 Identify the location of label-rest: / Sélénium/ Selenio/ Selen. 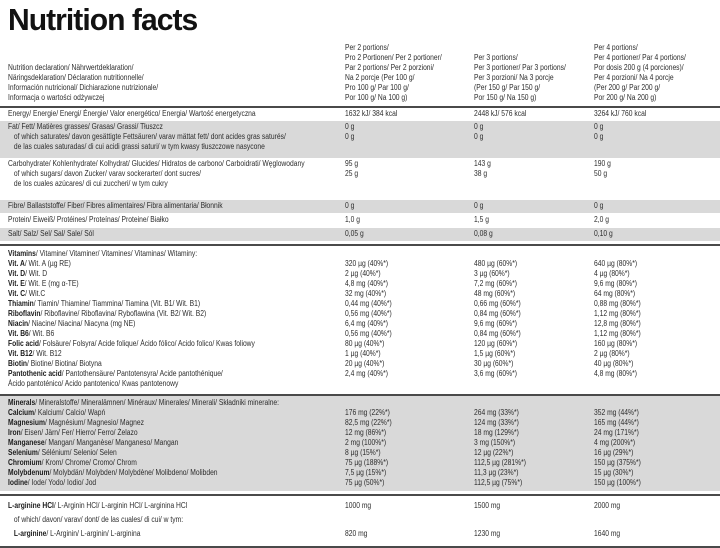
(77, 452).